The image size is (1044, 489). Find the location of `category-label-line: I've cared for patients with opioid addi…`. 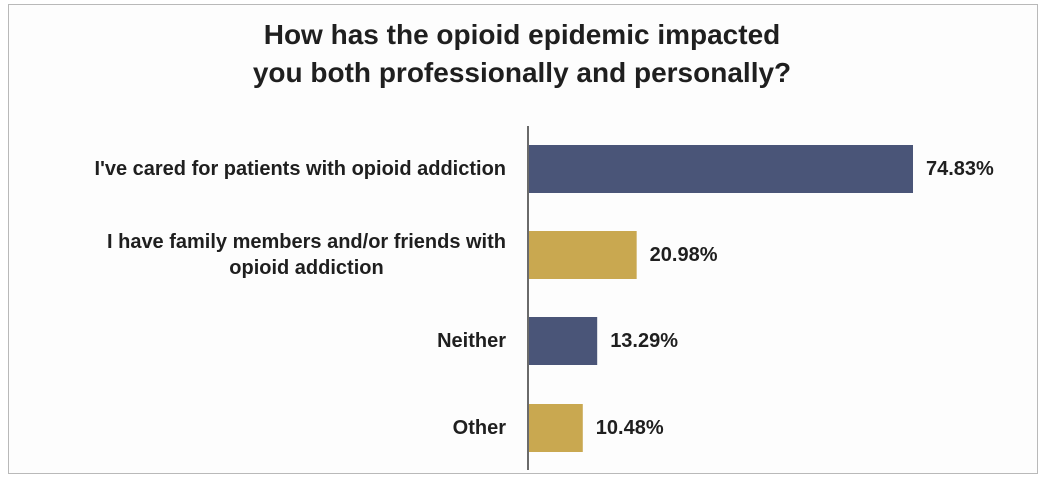

category-label-line: I've cared for patients with opioid addi… is located at coordinates (300, 169).